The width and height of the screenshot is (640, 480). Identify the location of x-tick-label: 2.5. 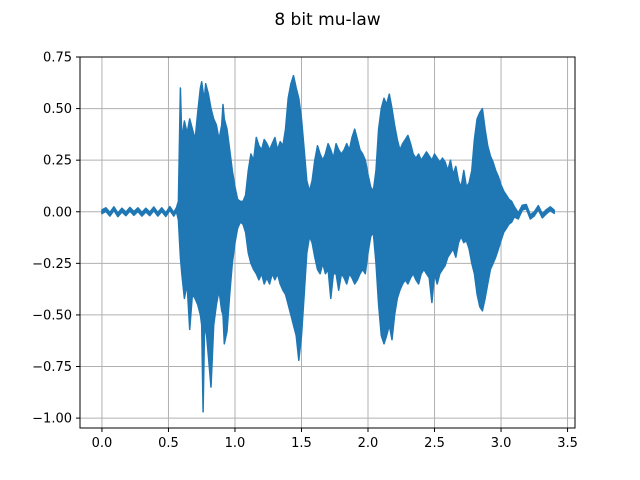
(434, 443).